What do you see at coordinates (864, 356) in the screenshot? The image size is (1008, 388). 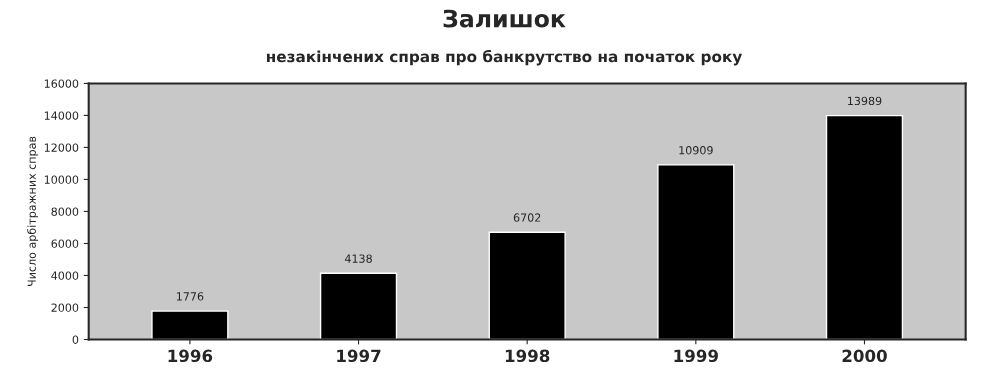 I see `x-tick-label: 2000` at bounding box center [864, 356].